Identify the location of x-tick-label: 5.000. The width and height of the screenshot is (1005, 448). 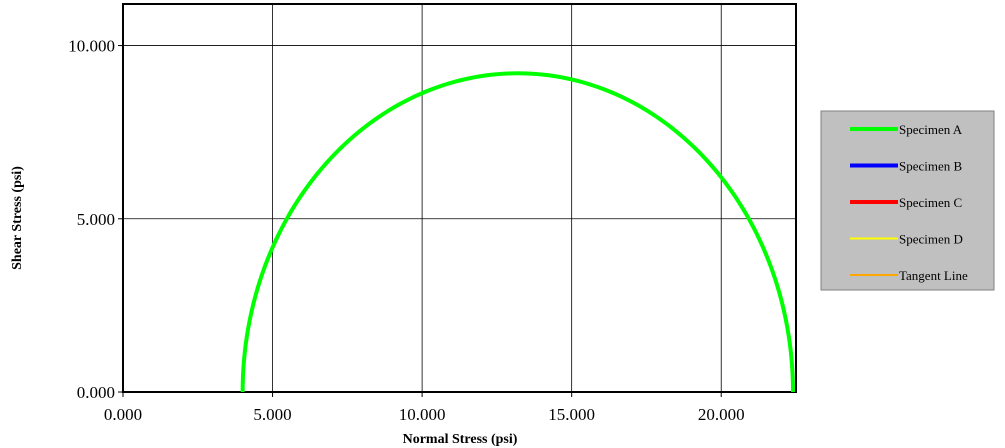
(272, 414).